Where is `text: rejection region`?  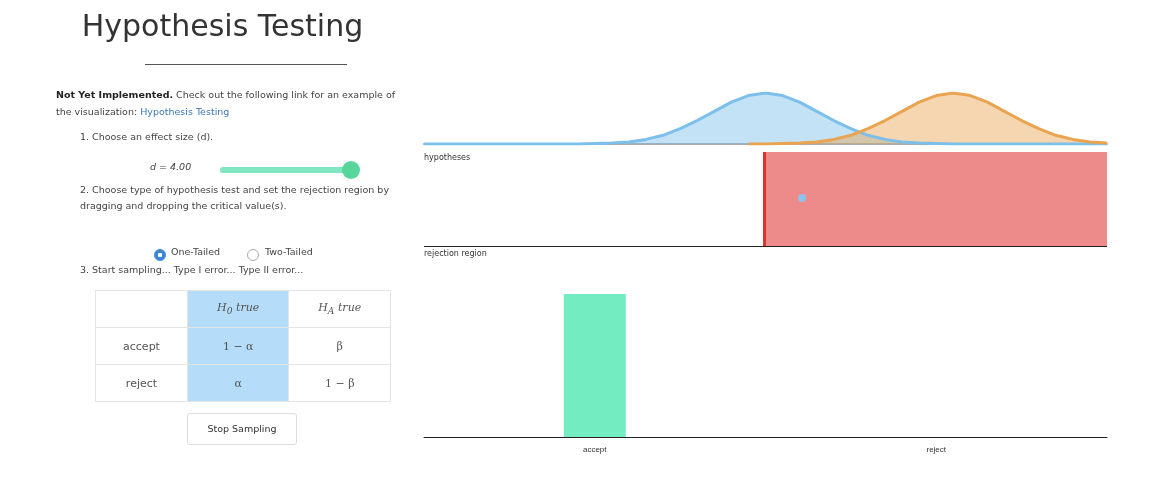
text: rejection region is located at coordinates (455, 253).